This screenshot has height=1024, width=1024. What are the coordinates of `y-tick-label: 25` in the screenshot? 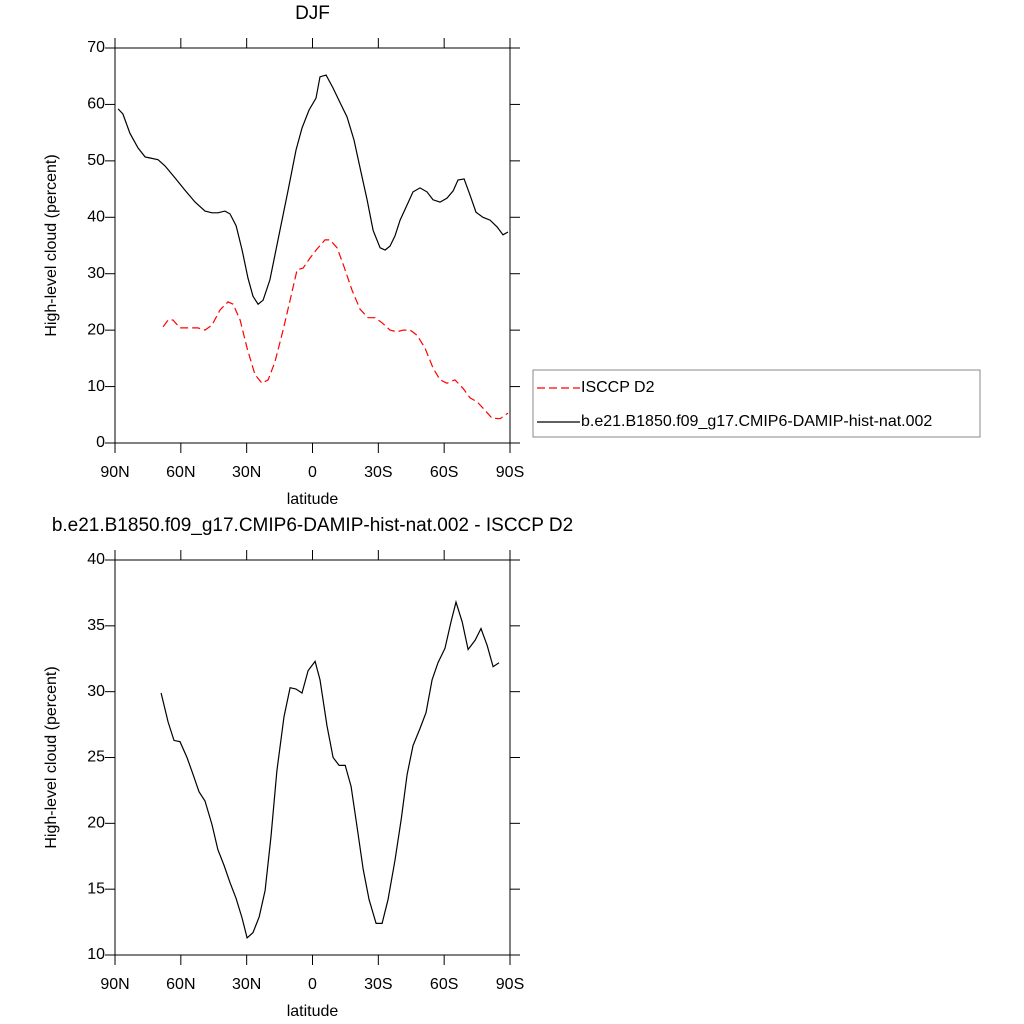 It's located at (96, 757).